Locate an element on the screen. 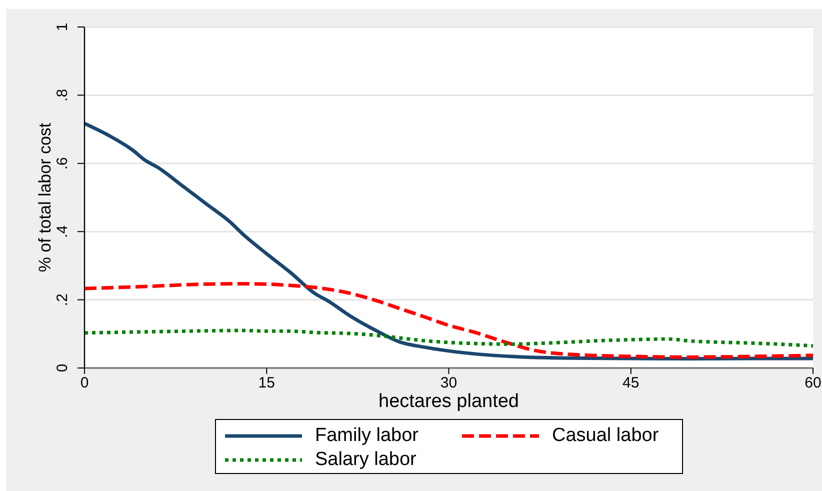 The height and width of the screenshot is (491, 822). y-axis-title: % of total labor cost is located at coordinates (45, 197).